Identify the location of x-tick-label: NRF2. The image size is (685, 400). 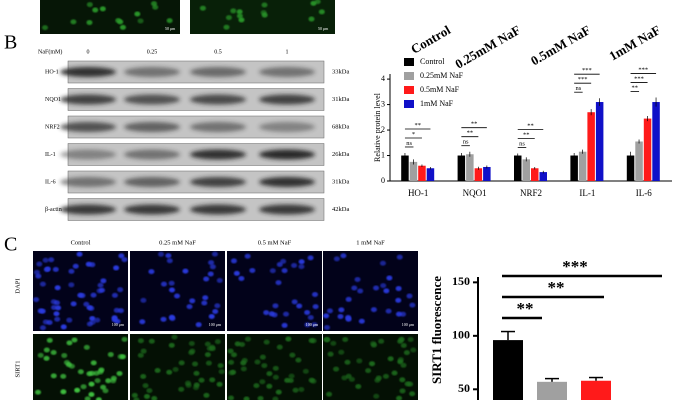
(531, 193).